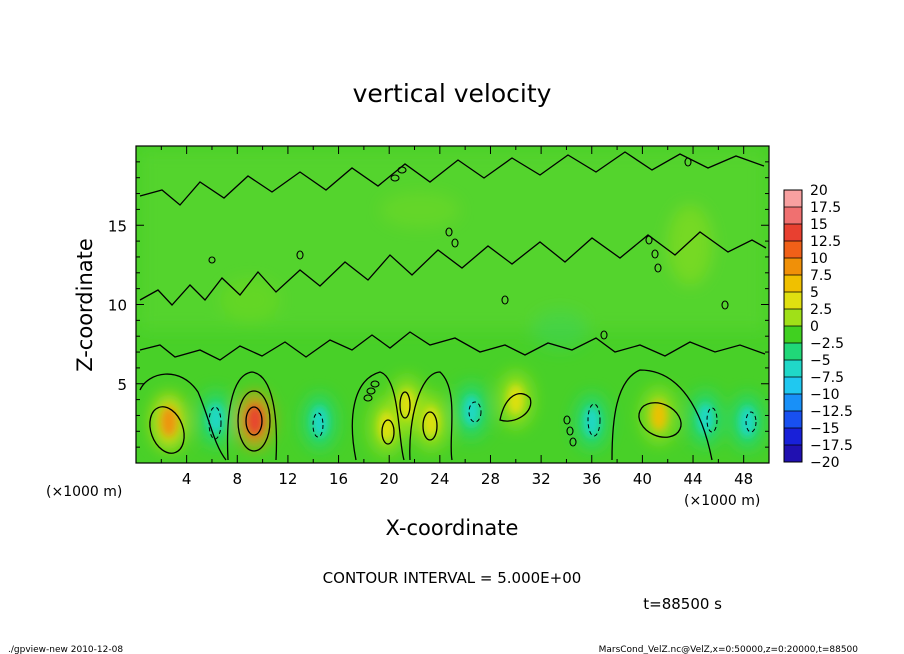 Image resolution: width=904 pixels, height=654 pixels. I want to click on colorbar-label: −12.5, so click(831, 412).